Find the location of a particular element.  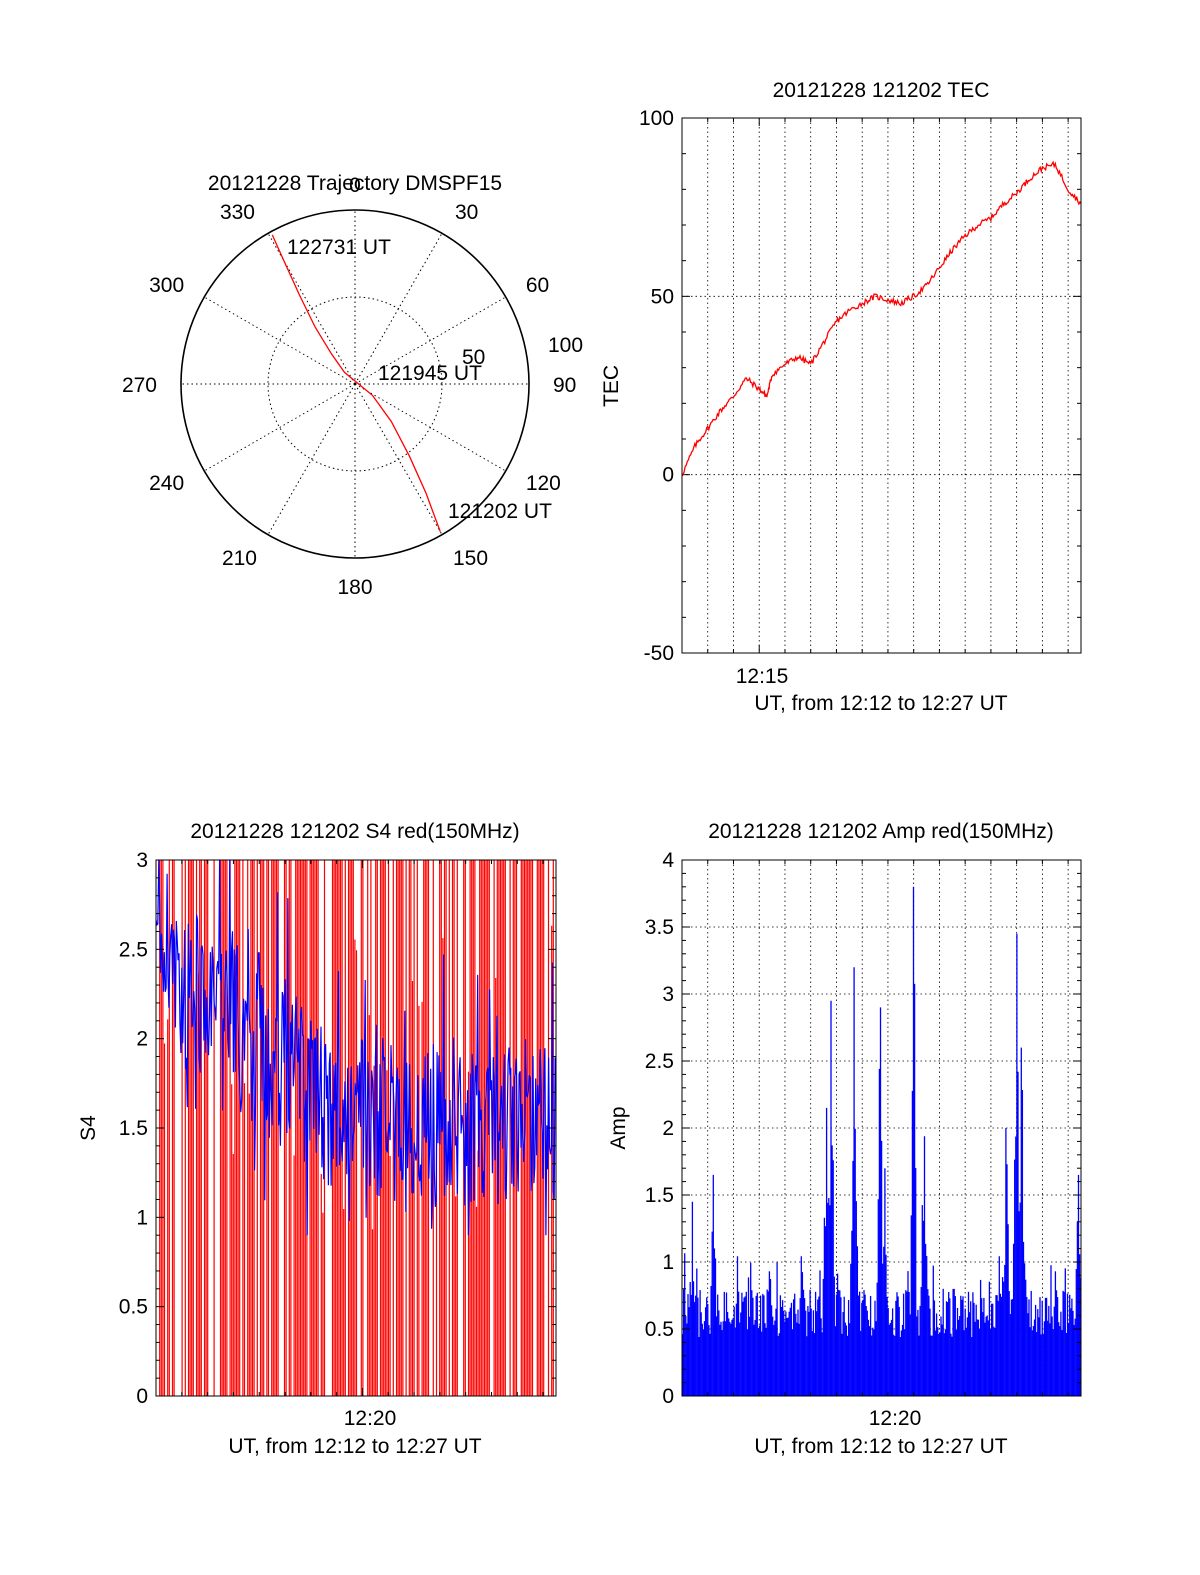

angle-label: 0 is located at coordinates (355, 185).